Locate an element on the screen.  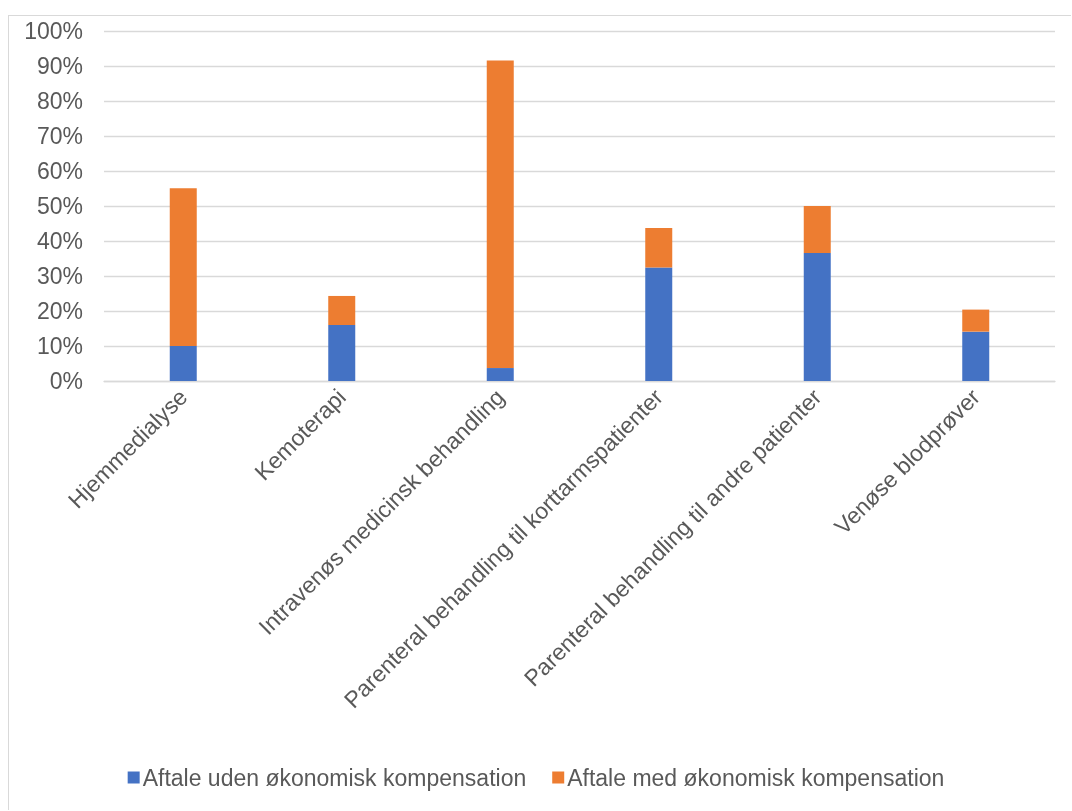
y-tick-label: 10% is located at coordinates (59, 346).